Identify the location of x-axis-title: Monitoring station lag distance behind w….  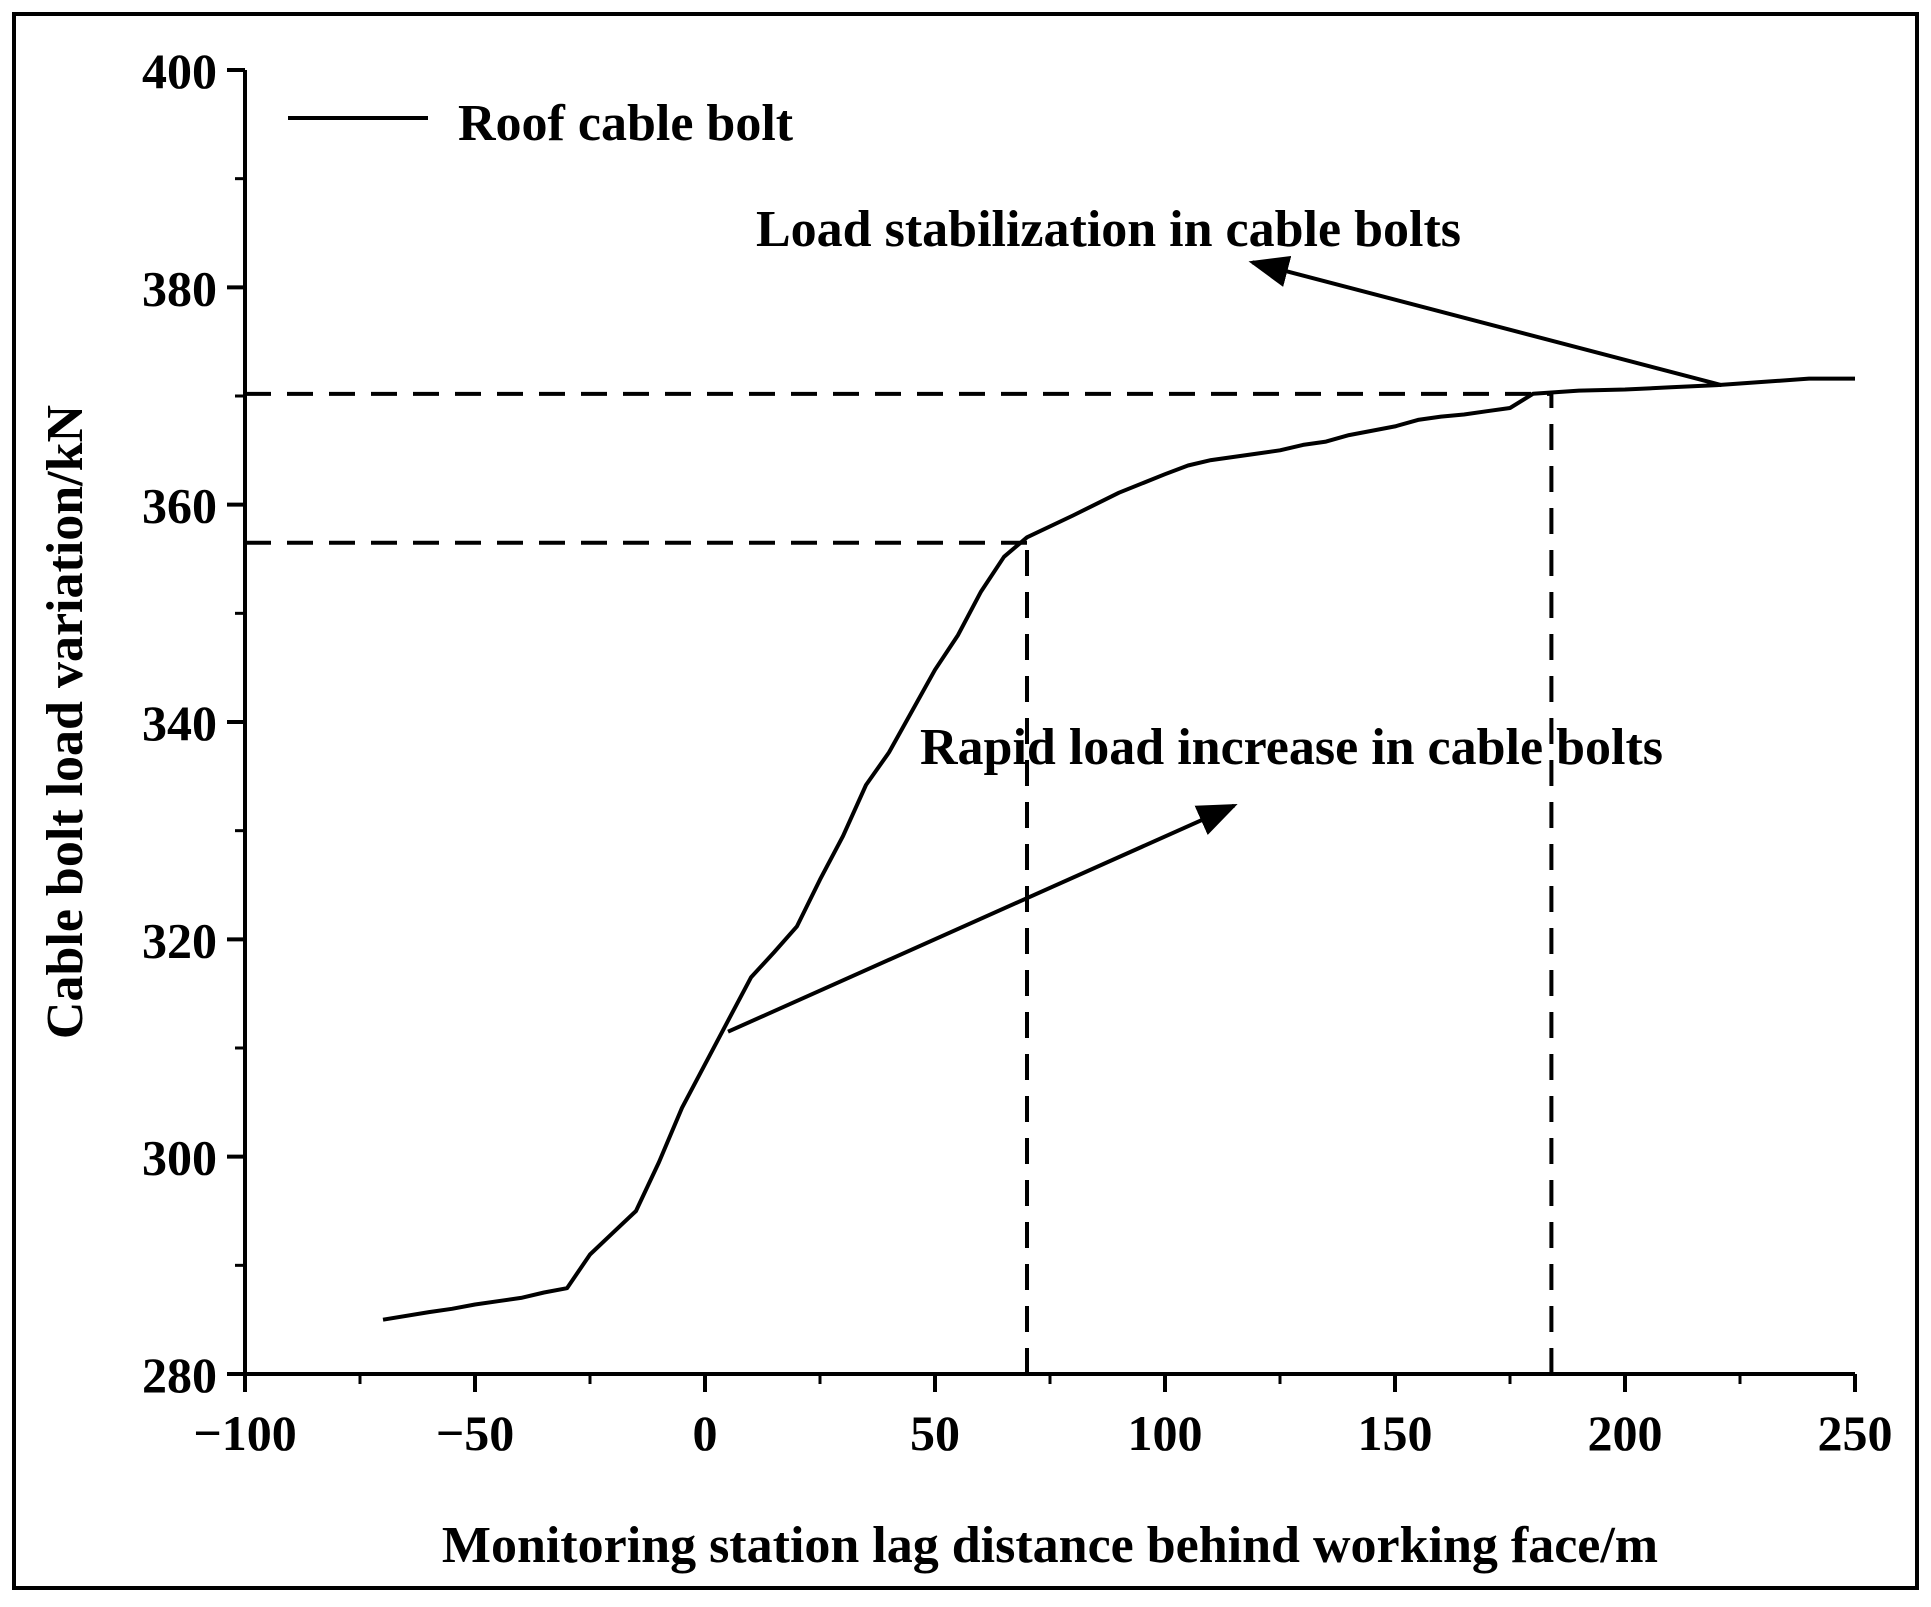
(1050, 1545).